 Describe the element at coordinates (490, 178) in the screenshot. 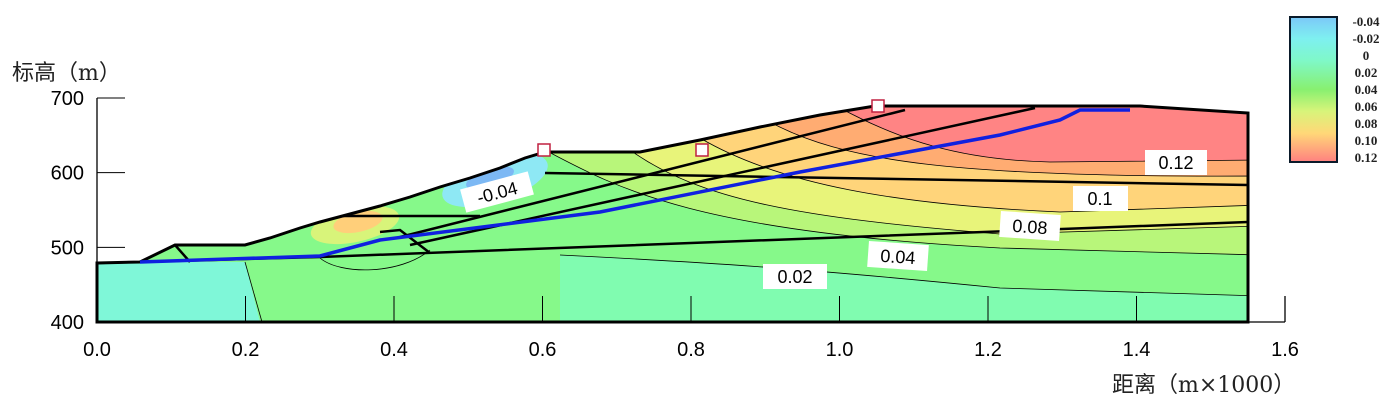

I see `band-min` at that location.